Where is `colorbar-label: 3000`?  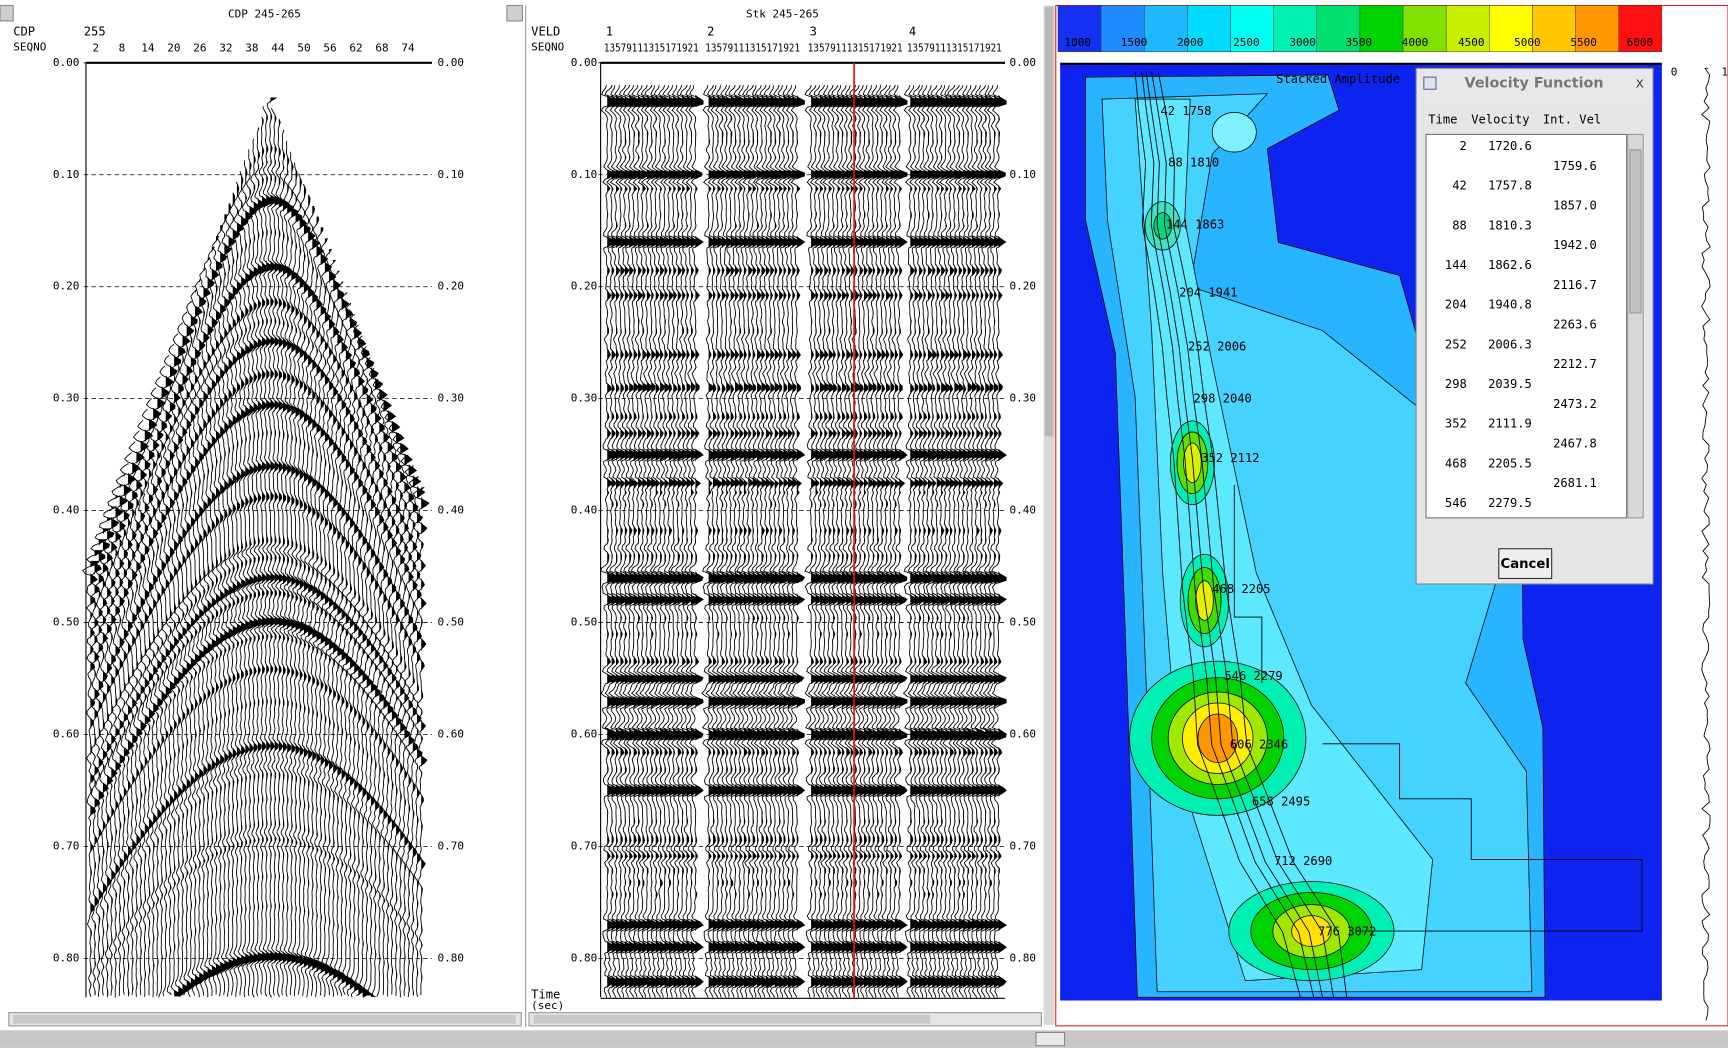 colorbar-label: 3000 is located at coordinates (1302, 42).